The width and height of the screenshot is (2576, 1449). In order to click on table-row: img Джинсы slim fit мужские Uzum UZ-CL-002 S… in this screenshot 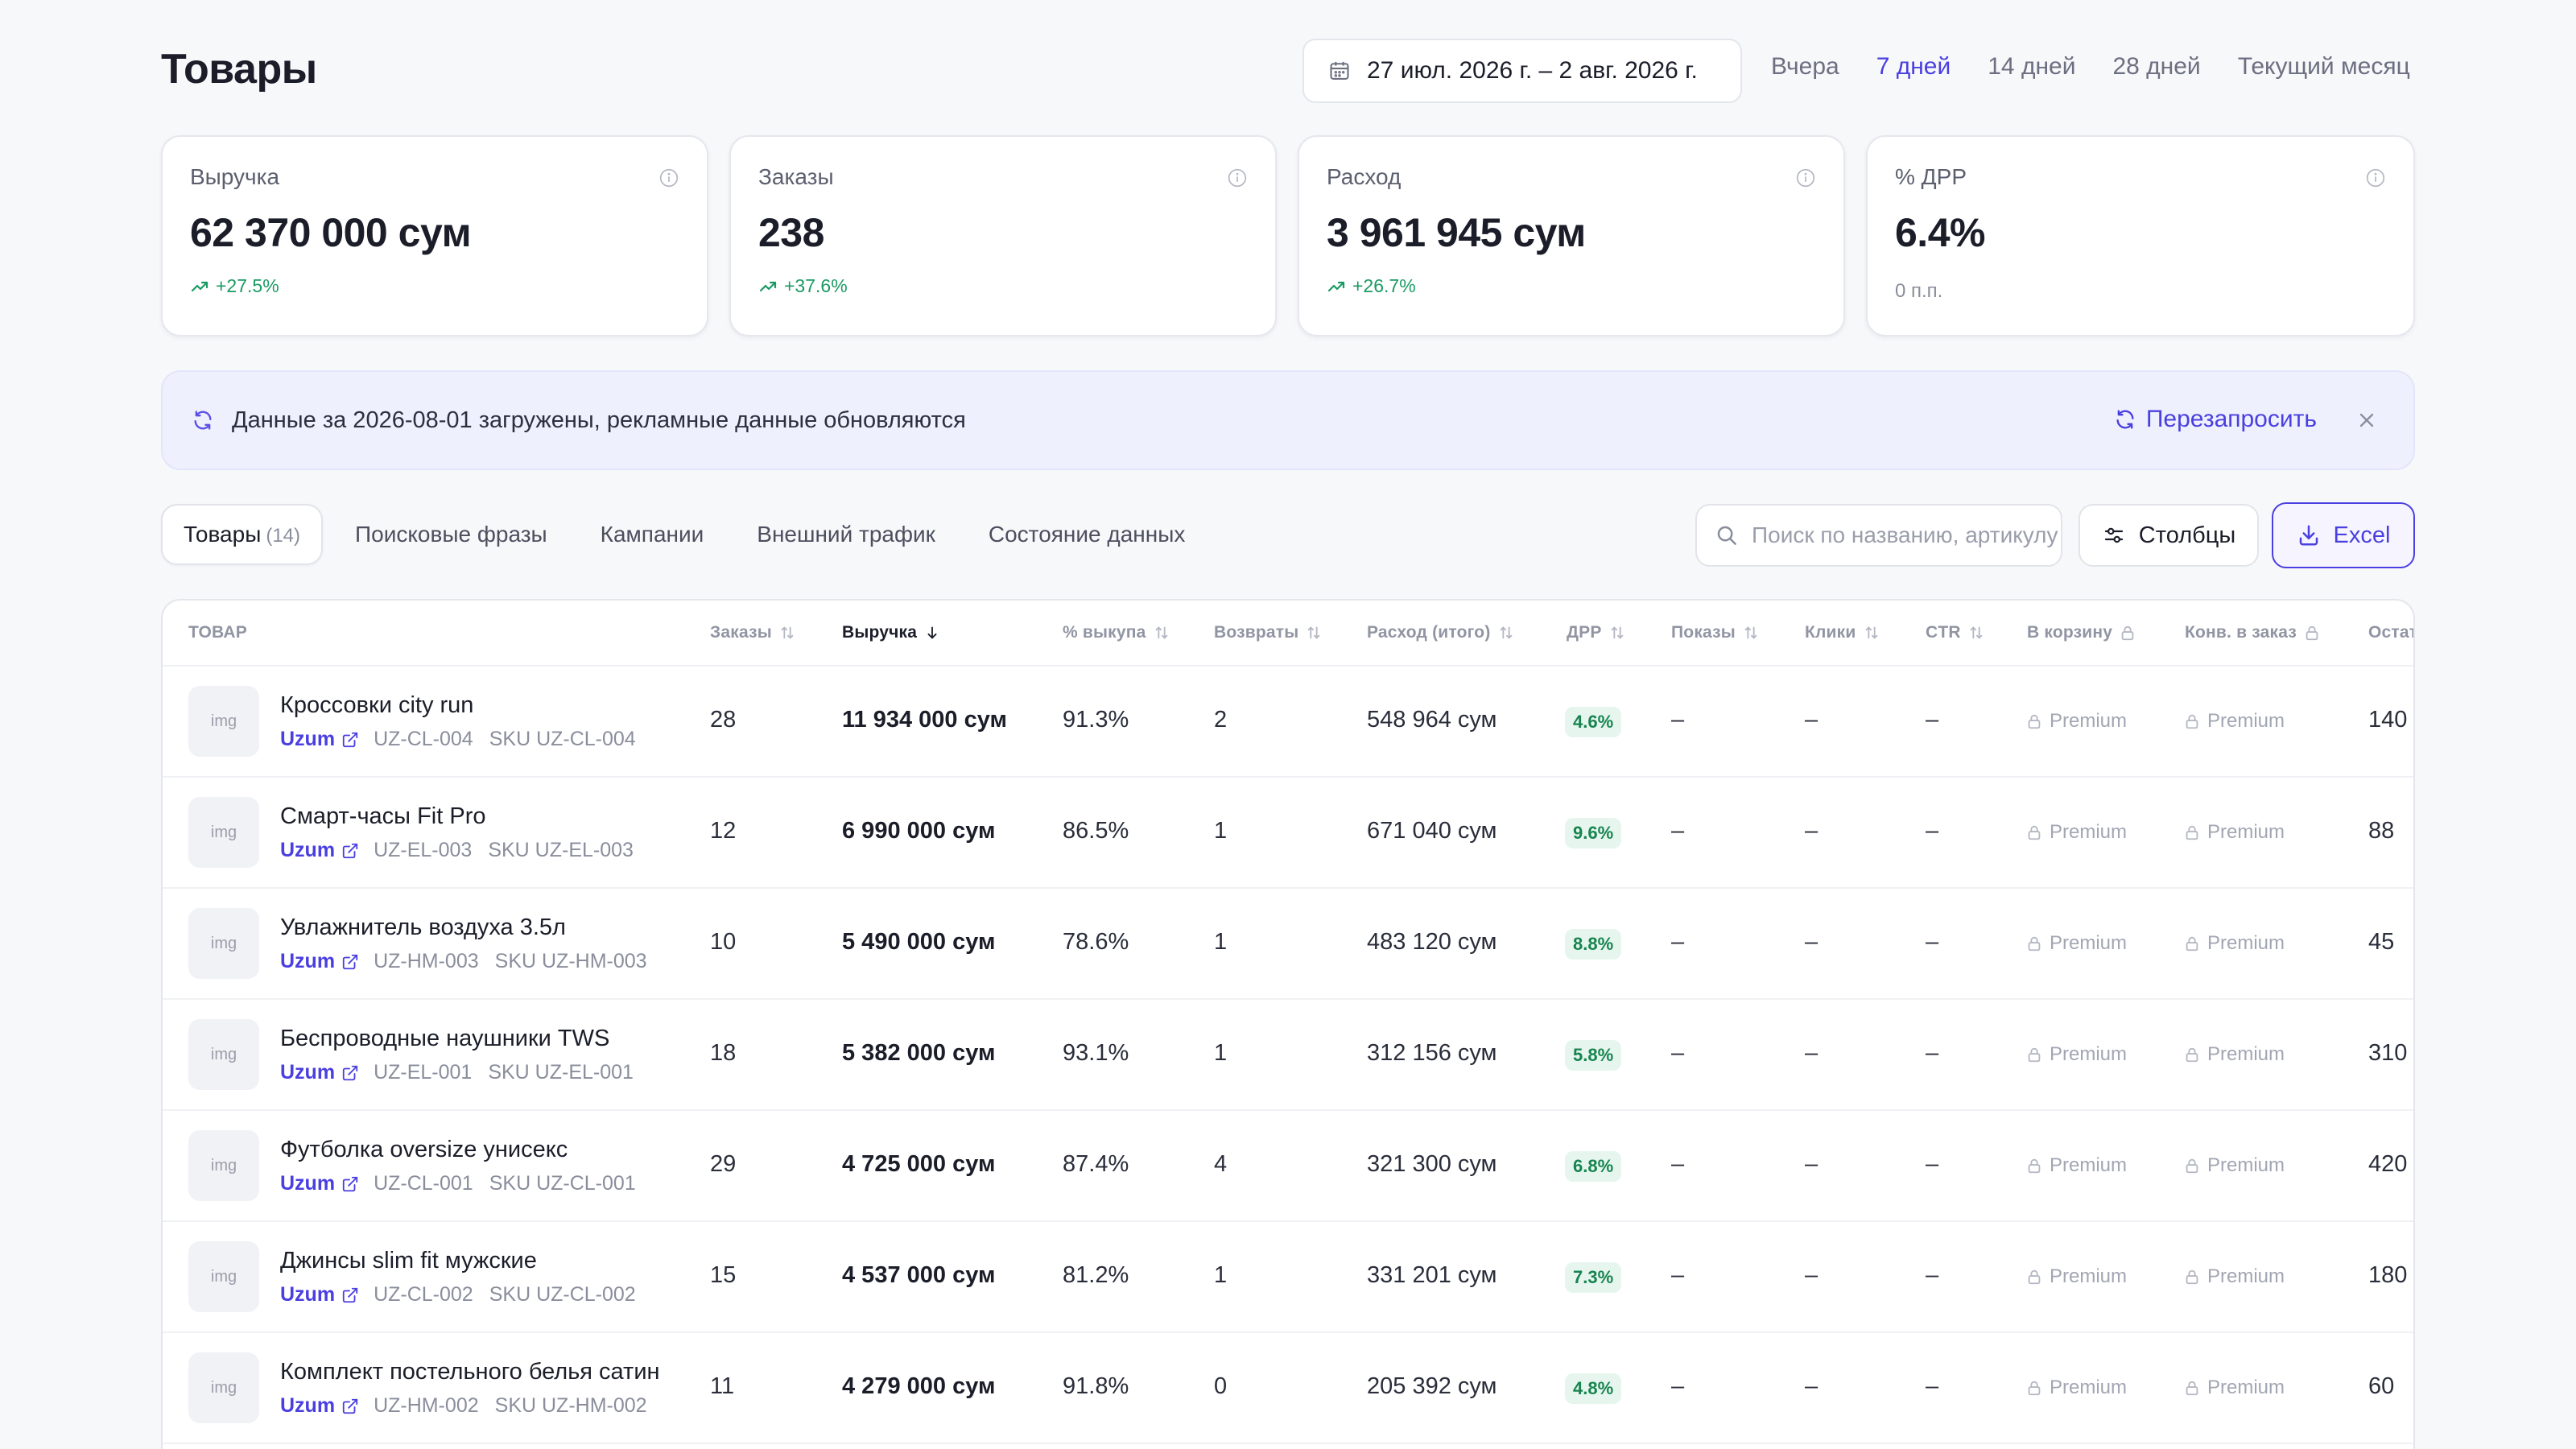, I will do `click(1288, 1277)`.